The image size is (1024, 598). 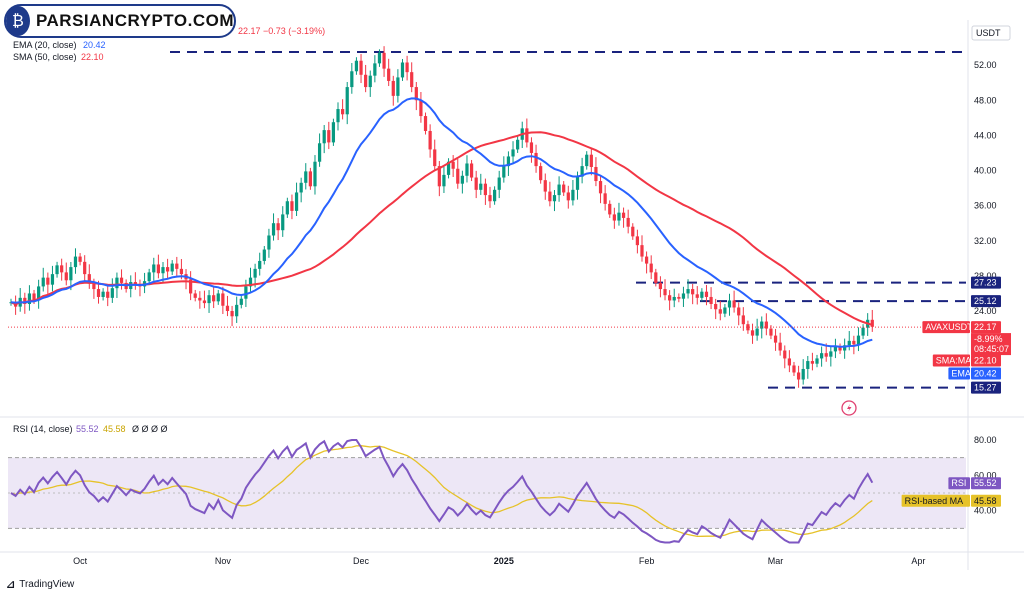 What do you see at coordinates (80, 561) in the screenshot?
I see `time-tick-label: Oct` at bounding box center [80, 561].